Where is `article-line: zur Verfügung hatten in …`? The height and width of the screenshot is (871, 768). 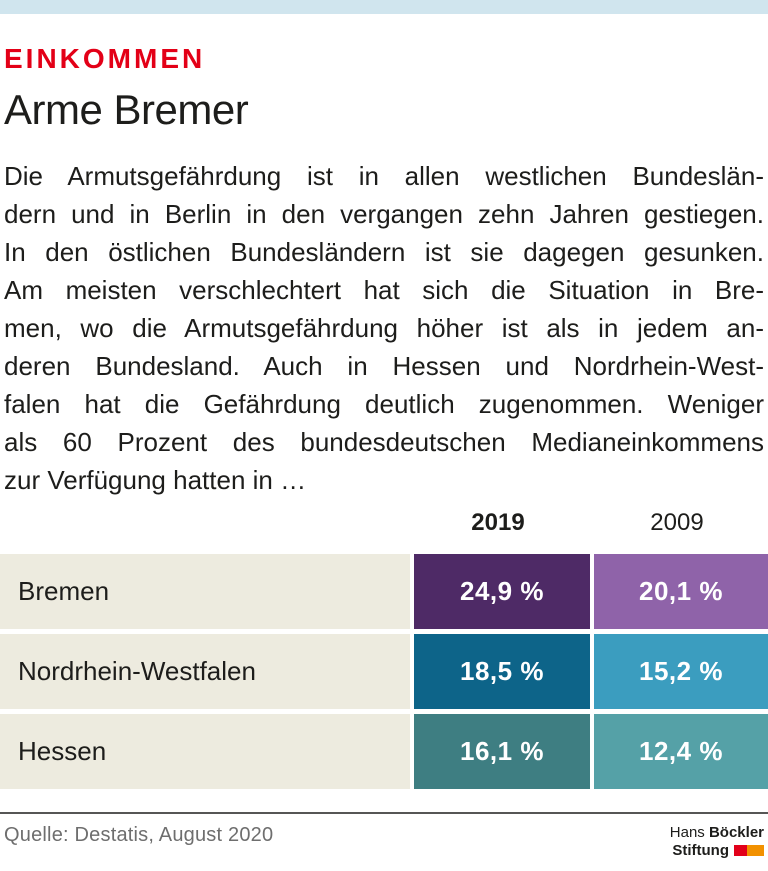 article-line: zur Verfügung hatten in … is located at coordinates (155, 479).